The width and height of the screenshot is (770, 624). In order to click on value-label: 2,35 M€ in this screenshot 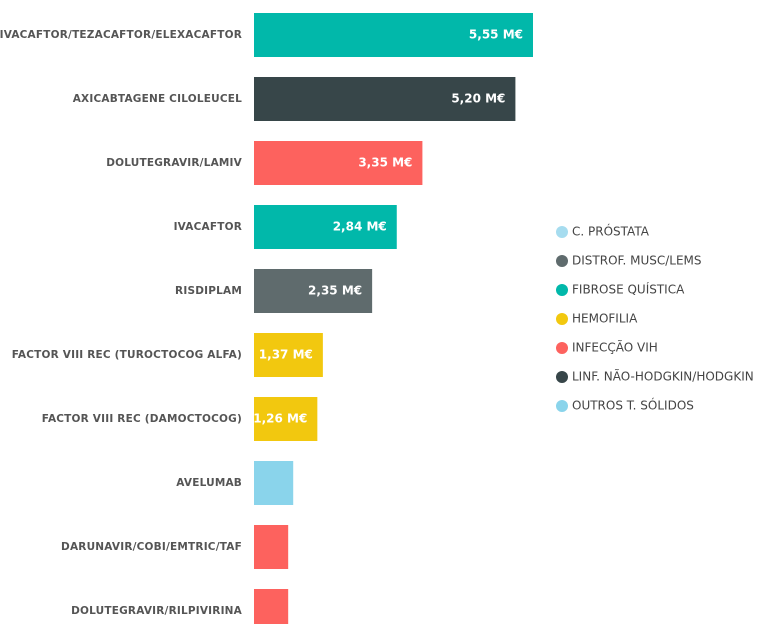, I will do `click(335, 291)`.